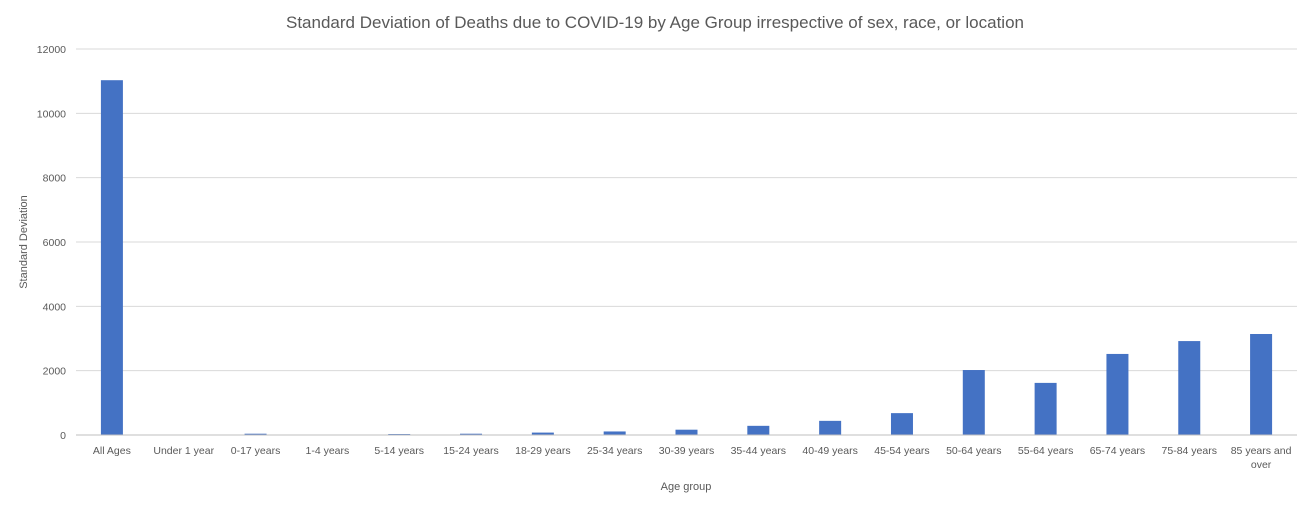  I want to click on x-category-label: 15-24 years, so click(470, 451).